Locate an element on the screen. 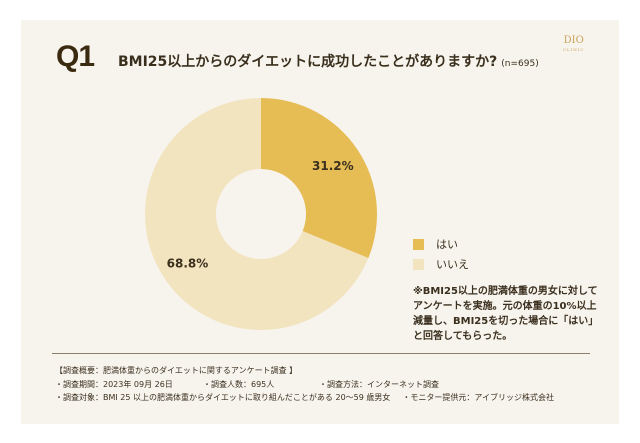 The image size is (640, 443). logo-text: DIO is located at coordinates (573, 40).